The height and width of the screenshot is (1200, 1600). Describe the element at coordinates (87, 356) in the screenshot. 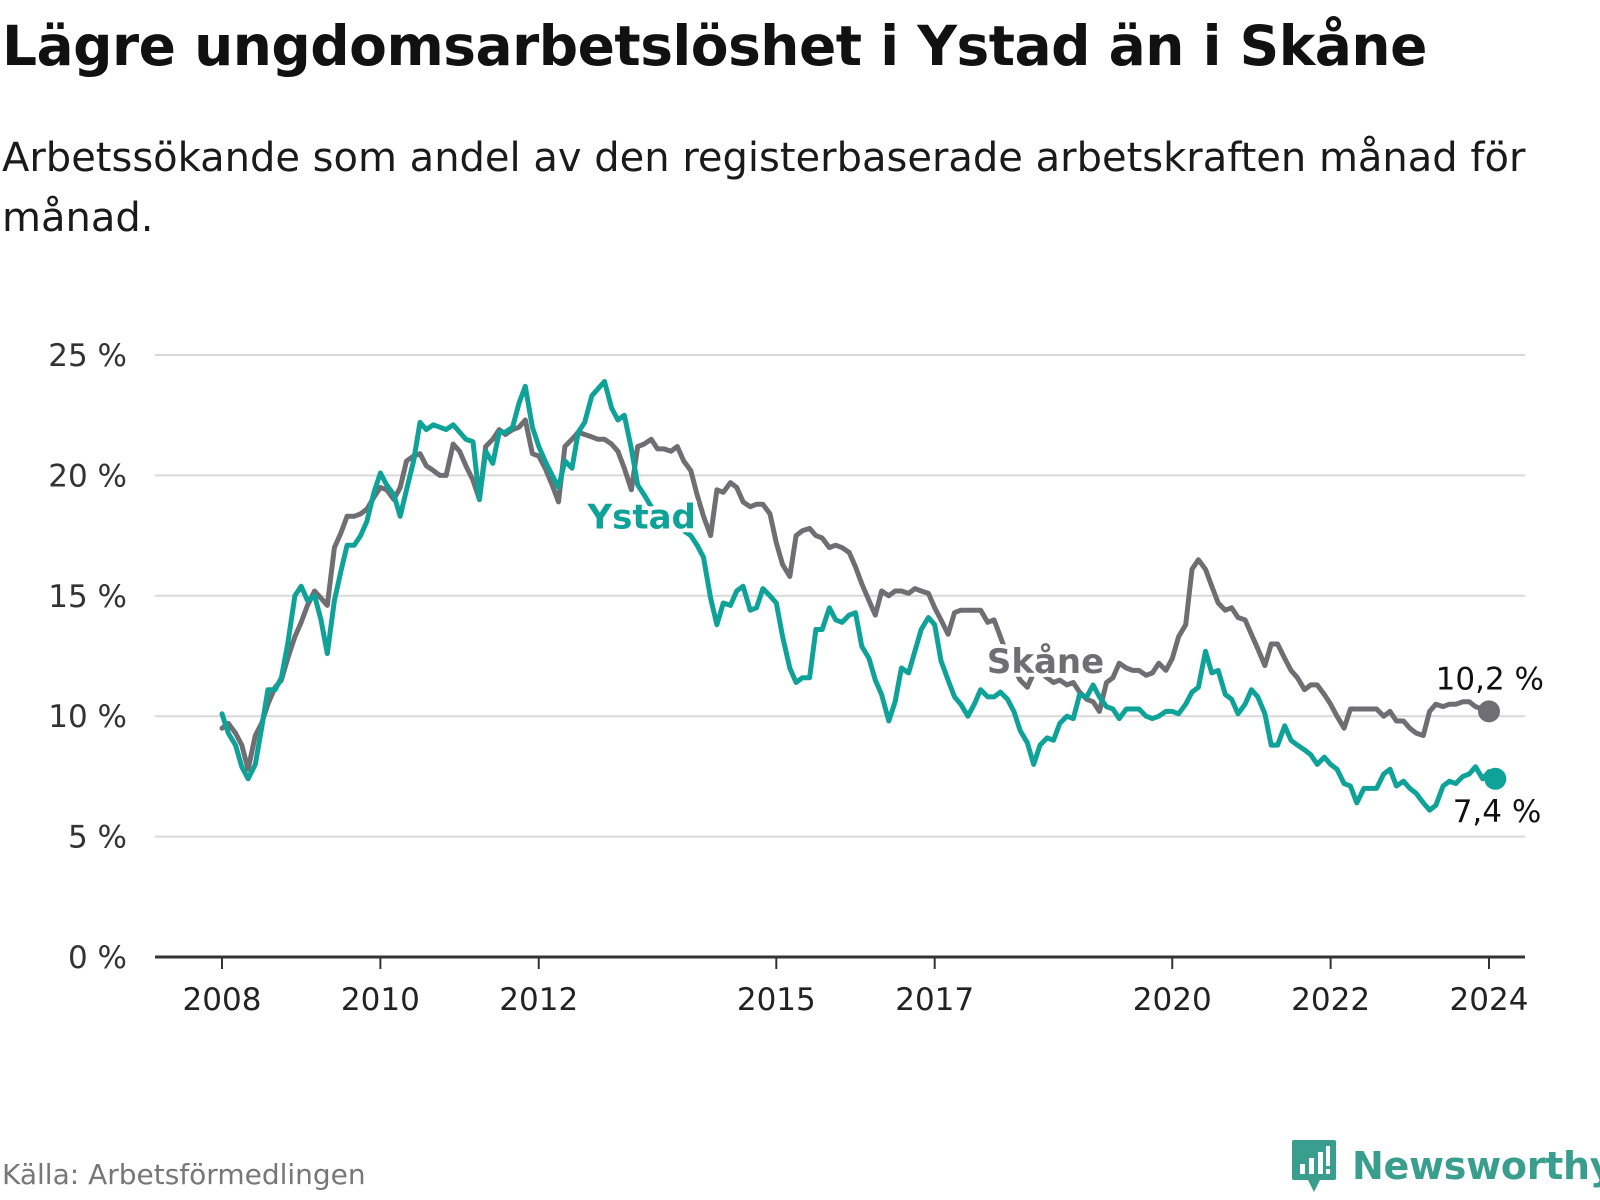

I see `y-tick-label-25: 25 %` at that location.